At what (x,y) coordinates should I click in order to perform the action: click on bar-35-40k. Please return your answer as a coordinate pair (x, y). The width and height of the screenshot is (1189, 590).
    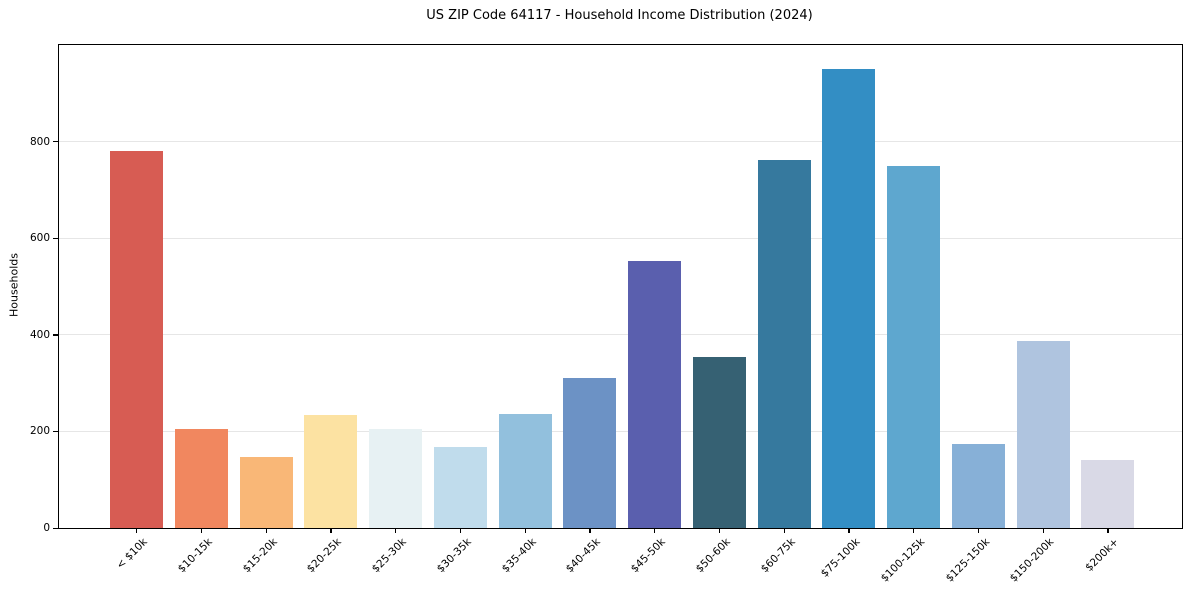
    Looking at the image, I should click on (525, 470).